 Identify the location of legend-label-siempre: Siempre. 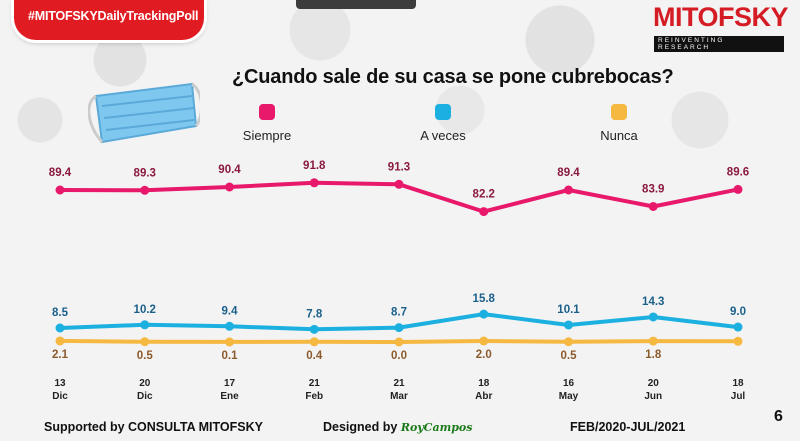
(267, 135).